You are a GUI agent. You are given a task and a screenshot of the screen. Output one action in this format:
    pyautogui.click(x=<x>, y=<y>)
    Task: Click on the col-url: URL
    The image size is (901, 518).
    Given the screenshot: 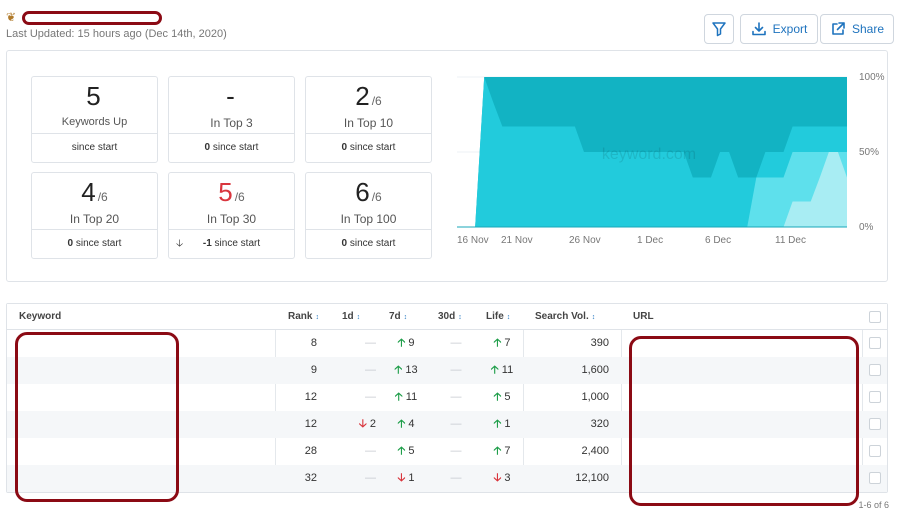 What is the action you would take?
    pyautogui.click(x=643, y=316)
    